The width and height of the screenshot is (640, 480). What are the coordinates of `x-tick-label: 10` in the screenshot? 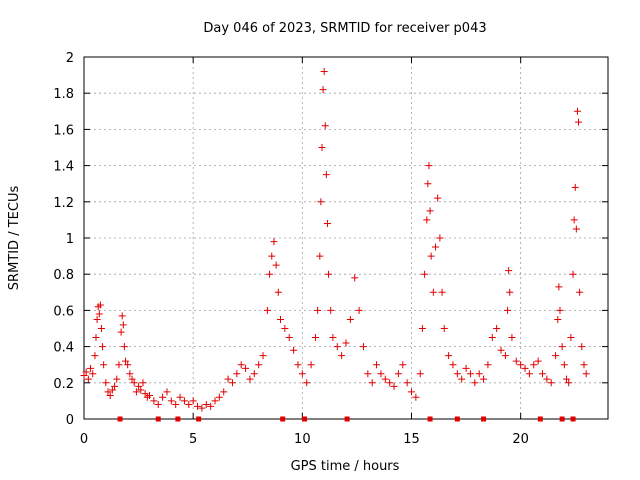 It's located at (302, 439).